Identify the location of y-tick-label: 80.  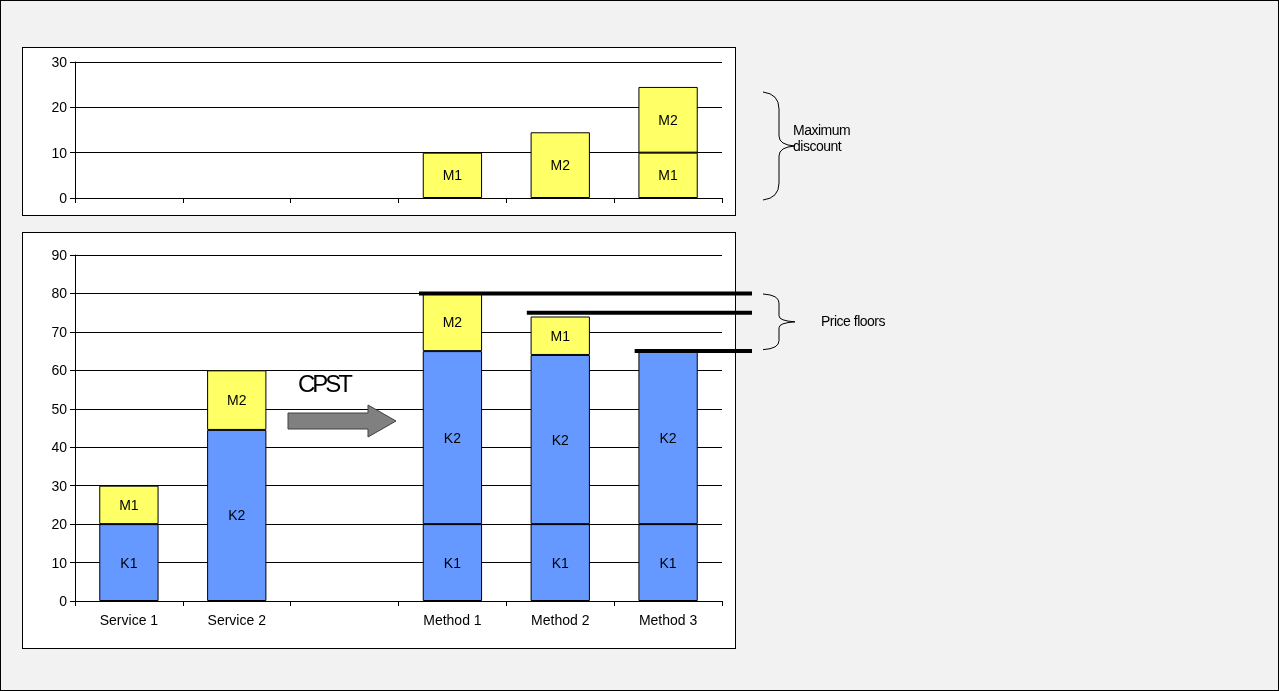
(59, 293).